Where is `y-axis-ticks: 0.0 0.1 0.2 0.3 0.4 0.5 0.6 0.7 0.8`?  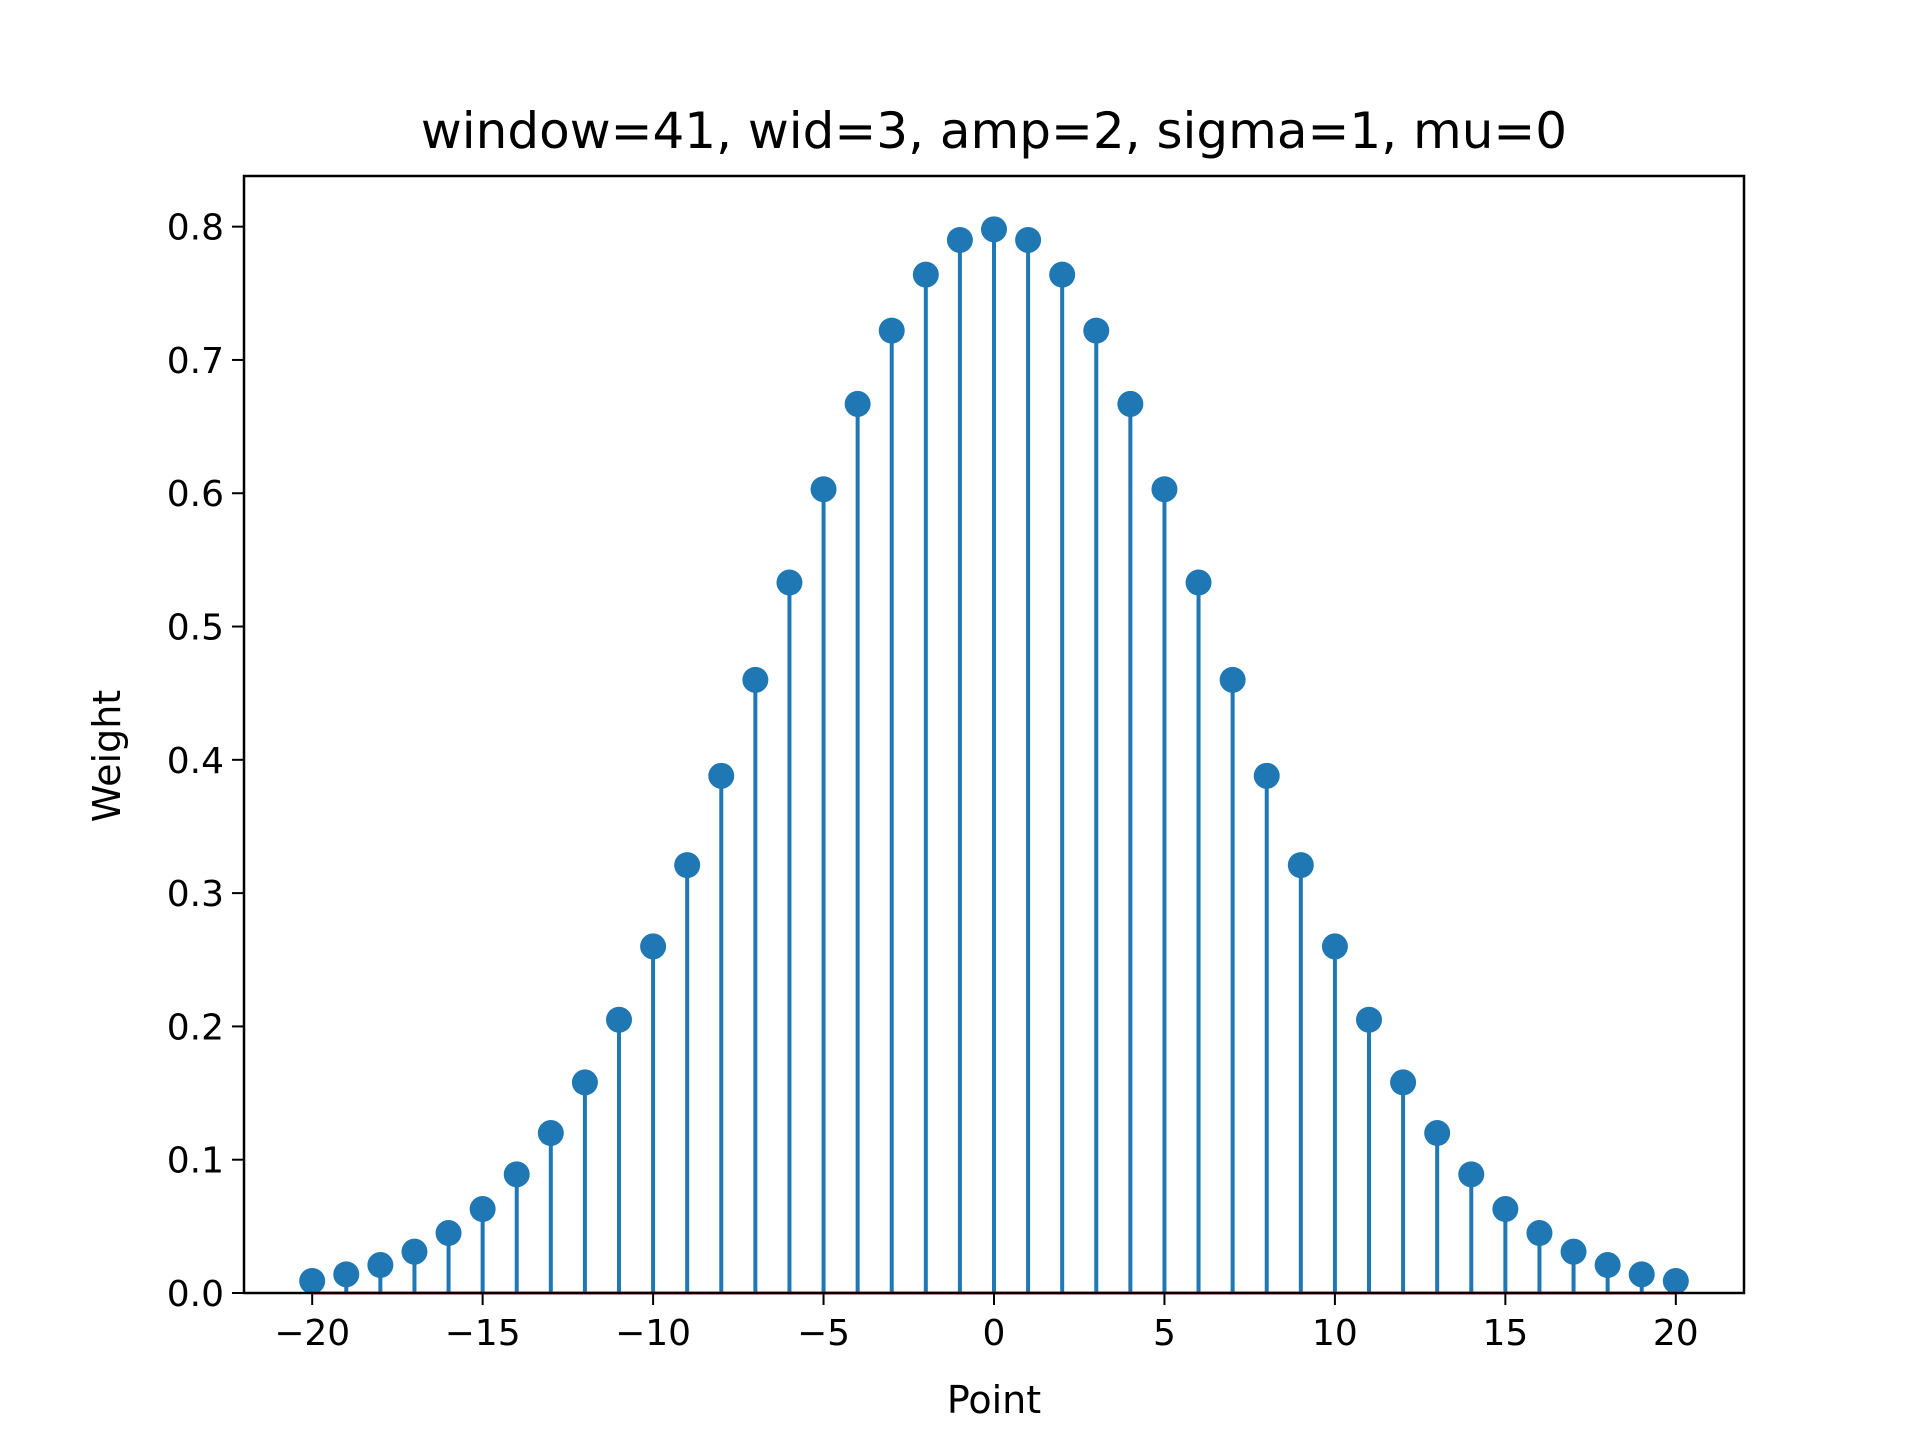
y-axis-ticks: 0.0 0.1 0.2 0.3 0.4 0.5 0.6 0.7 0.8 is located at coordinates (205, 761).